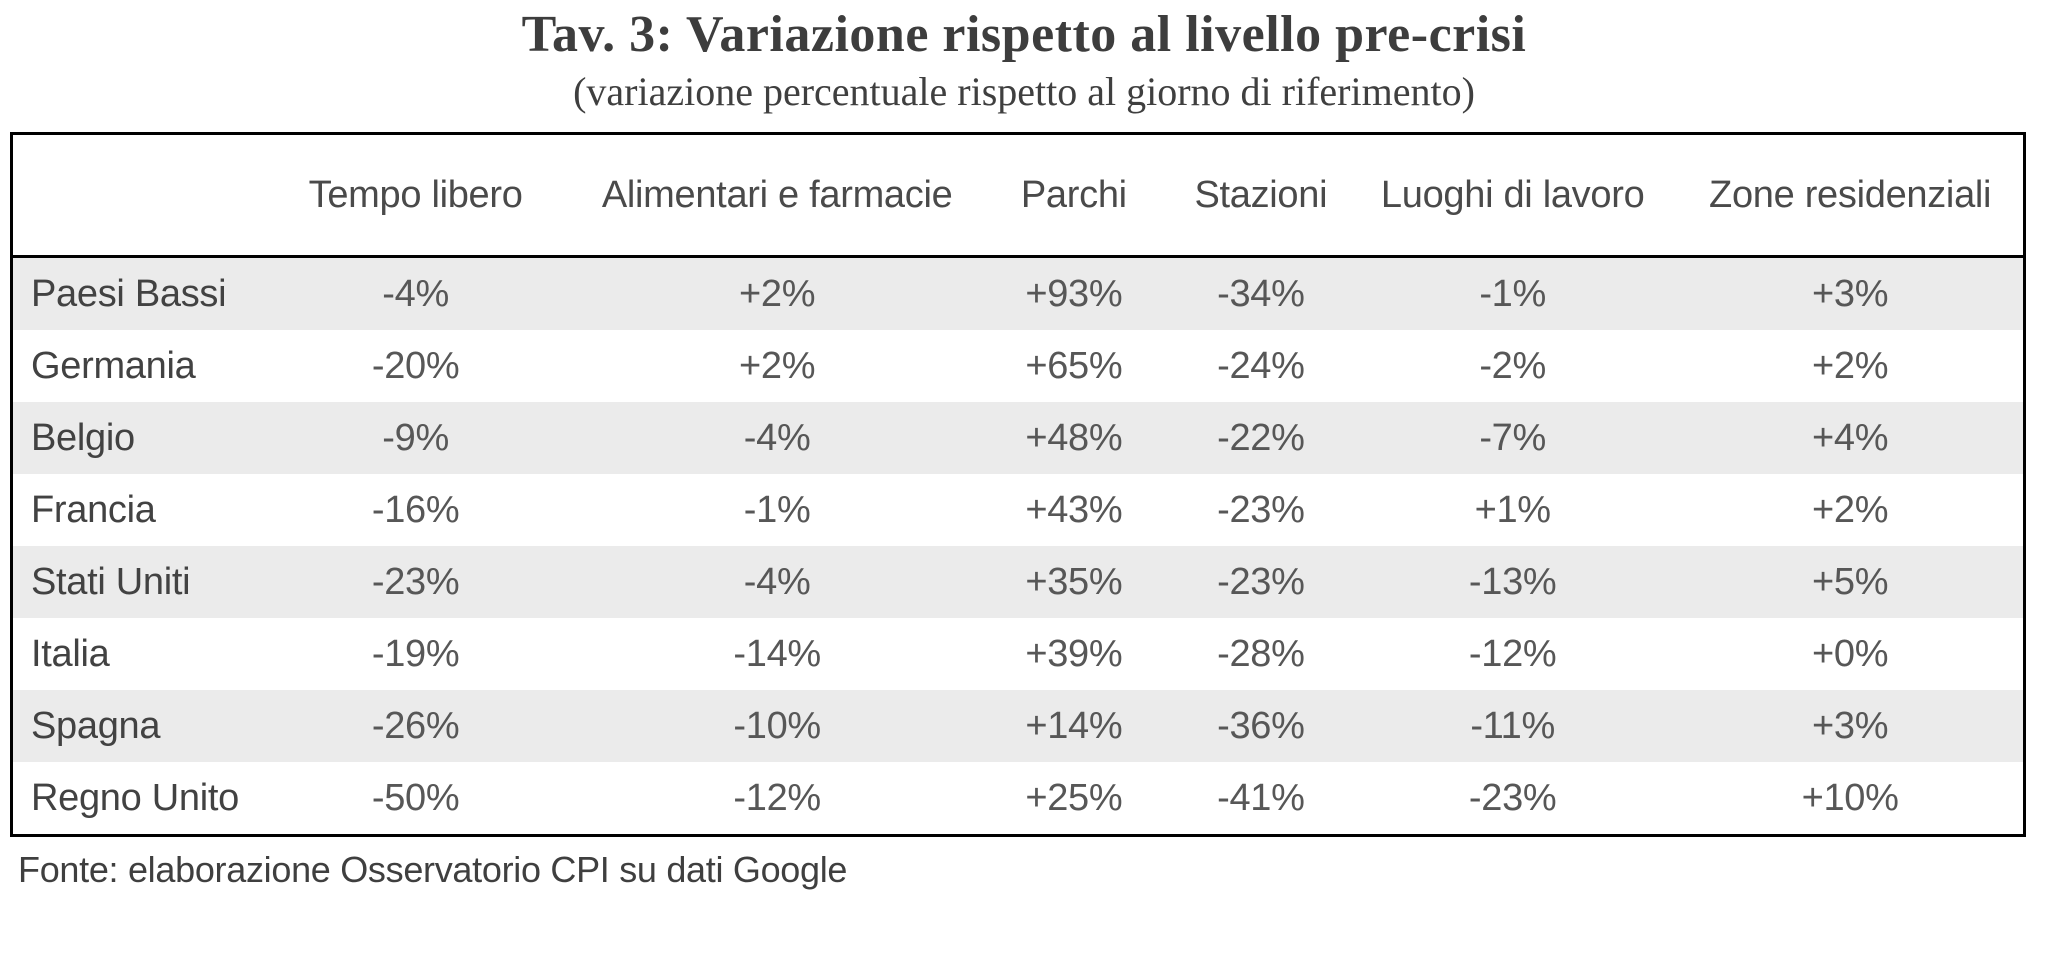 Image resolution: width=2048 pixels, height=953 pixels. I want to click on row-label: Belgio, so click(83, 437).